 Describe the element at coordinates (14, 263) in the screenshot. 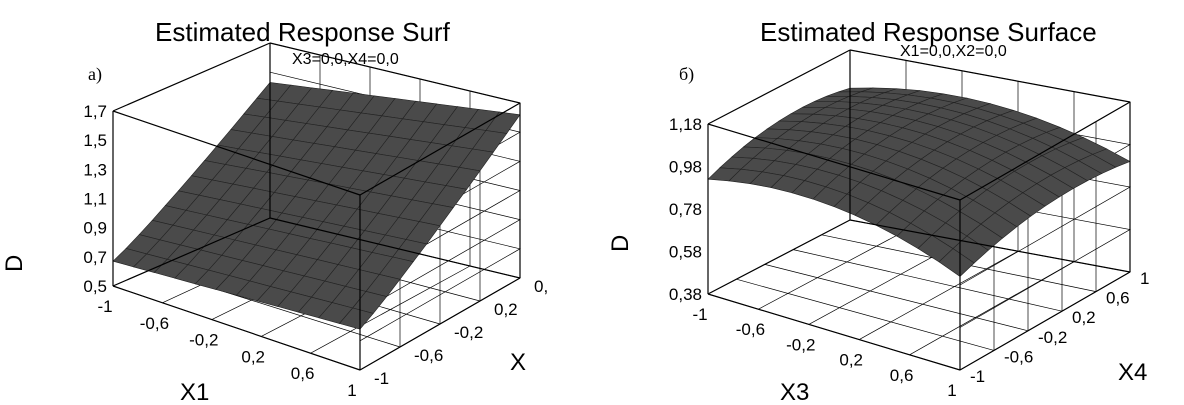

I see `z-axis-label-a: D` at that location.